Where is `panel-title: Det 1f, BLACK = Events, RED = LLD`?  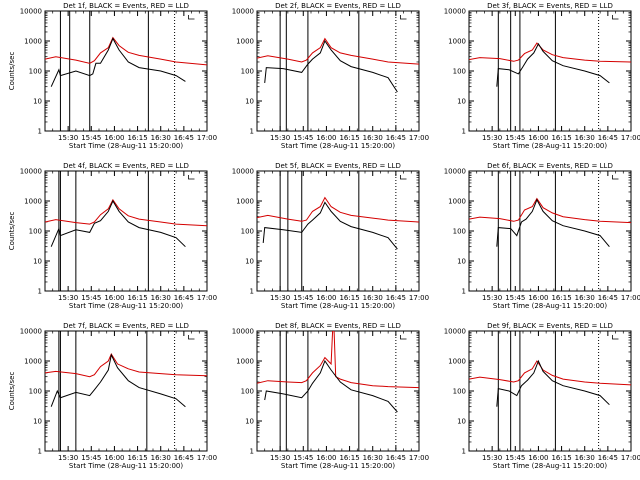 panel-title: Det 1f, BLACK = Events, RED = LLD is located at coordinates (126, 6).